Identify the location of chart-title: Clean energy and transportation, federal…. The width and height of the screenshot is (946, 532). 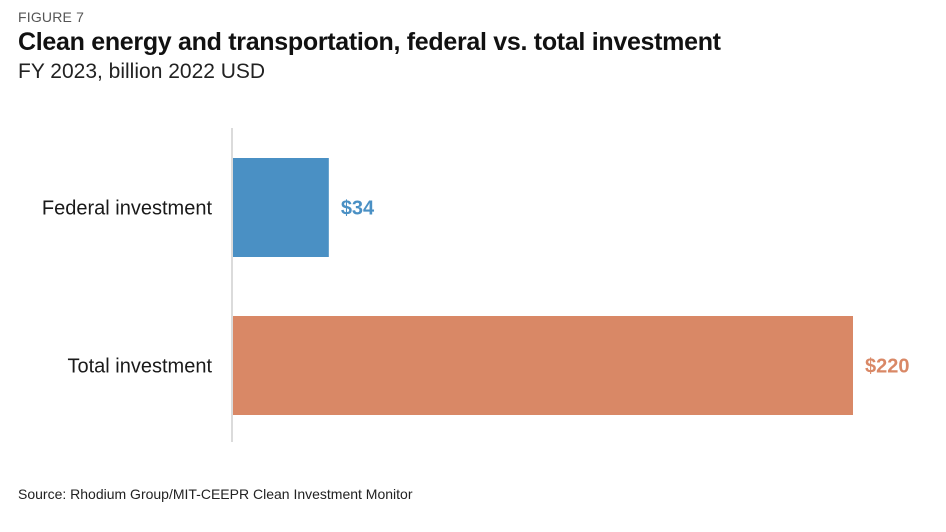
(369, 42).